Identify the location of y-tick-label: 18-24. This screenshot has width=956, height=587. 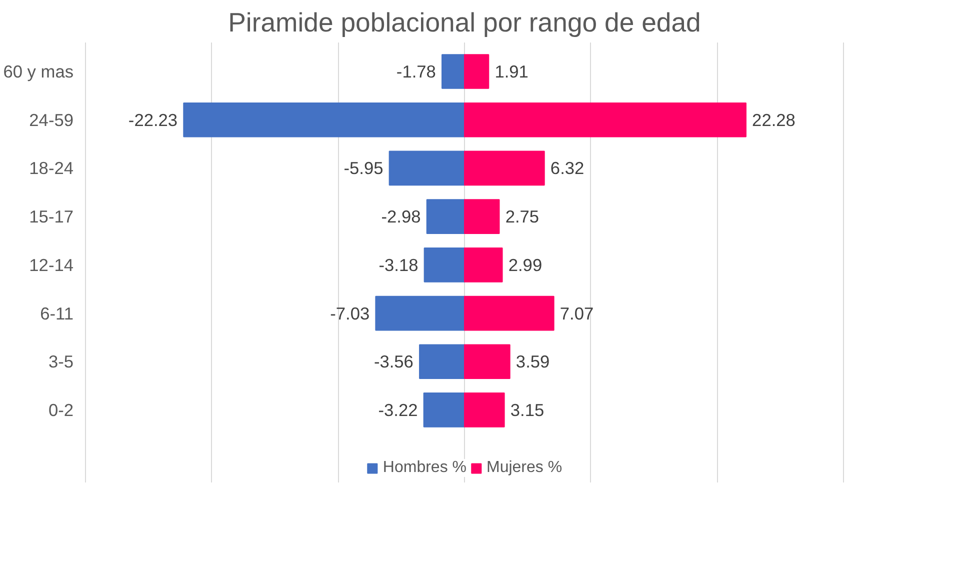
(51, 168).